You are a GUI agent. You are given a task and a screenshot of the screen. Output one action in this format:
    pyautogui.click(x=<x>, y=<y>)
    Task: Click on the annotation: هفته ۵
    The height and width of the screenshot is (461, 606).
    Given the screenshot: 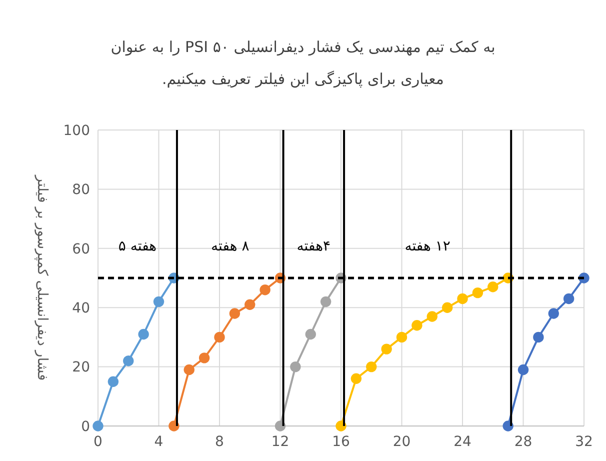 What is the action you would take?
    pyautogui.click(x=137, y=246)
    